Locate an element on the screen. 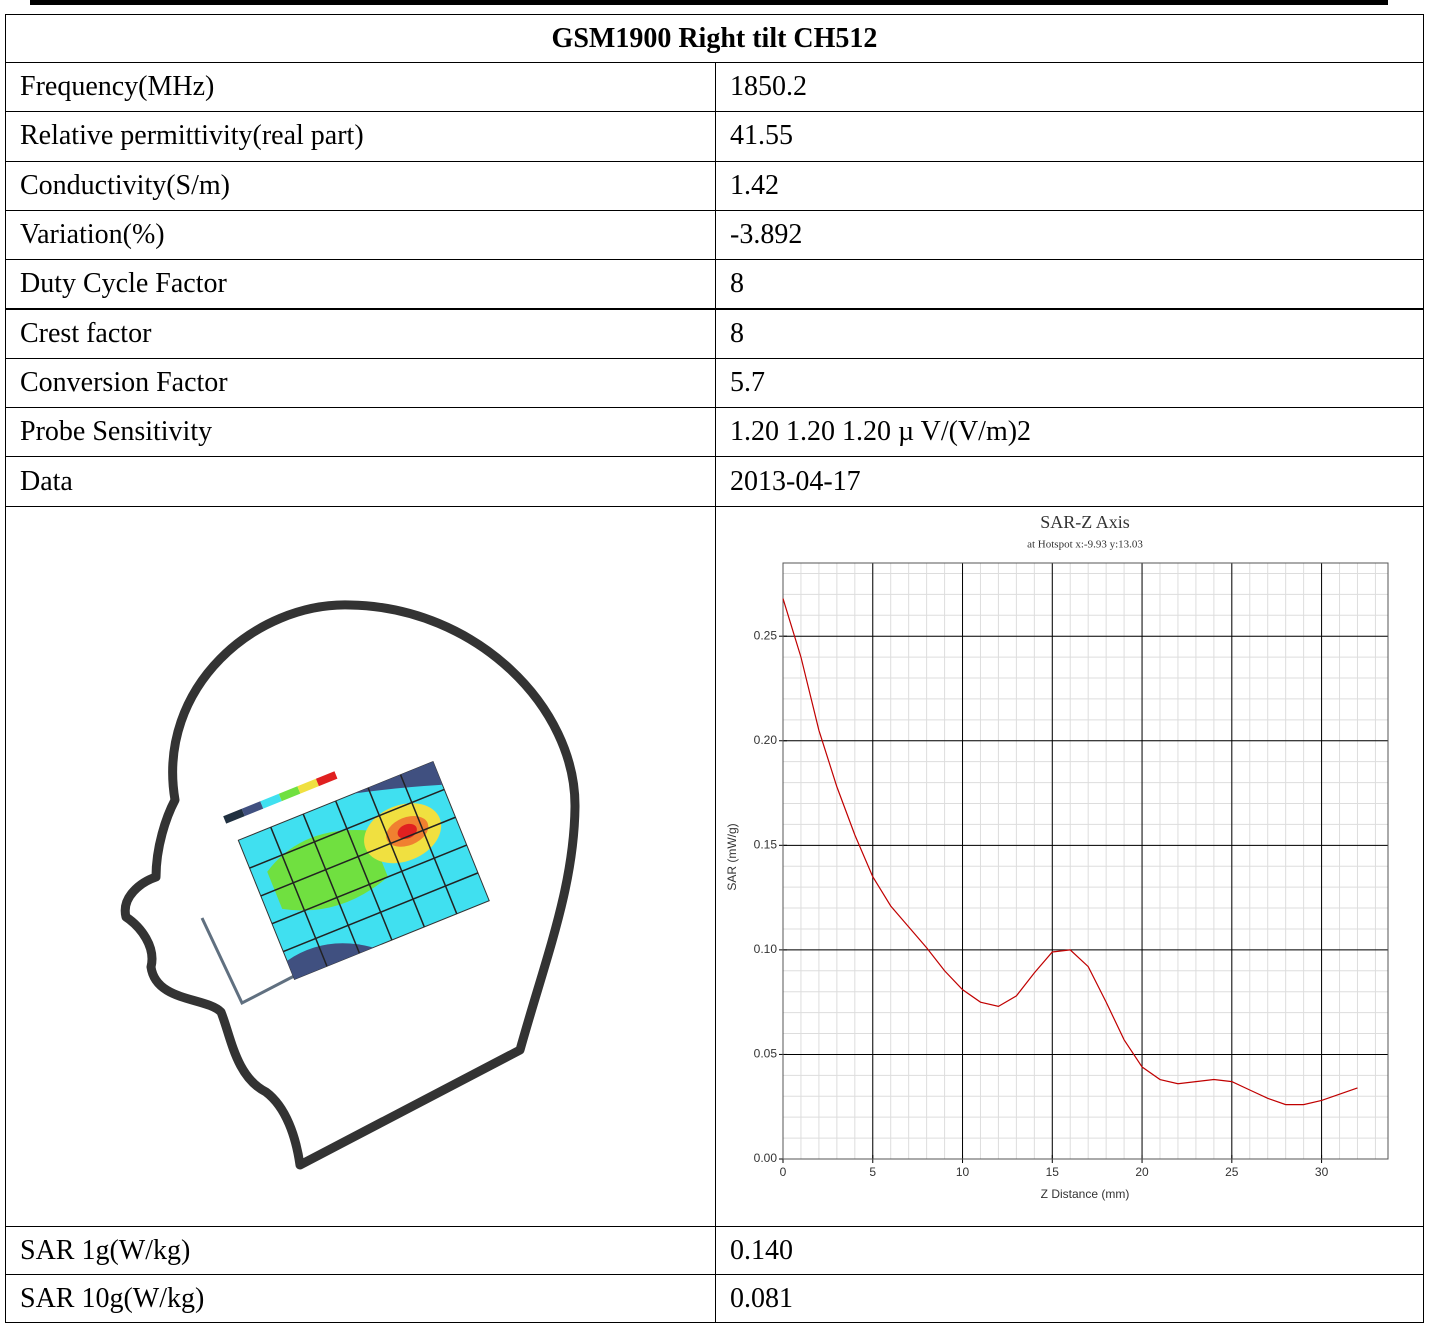  table-cell: Variation(%) is located at coordinates (360, 235).